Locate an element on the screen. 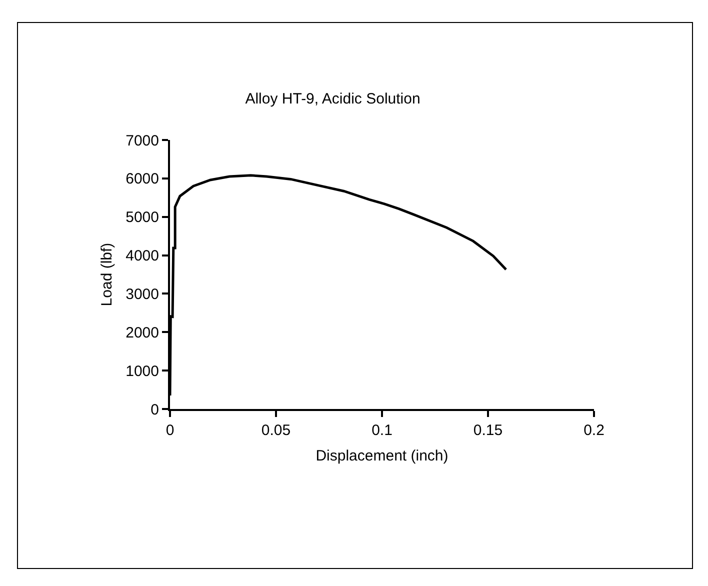  x-tick-label: 0.2 is located at coordinates (594, 430).